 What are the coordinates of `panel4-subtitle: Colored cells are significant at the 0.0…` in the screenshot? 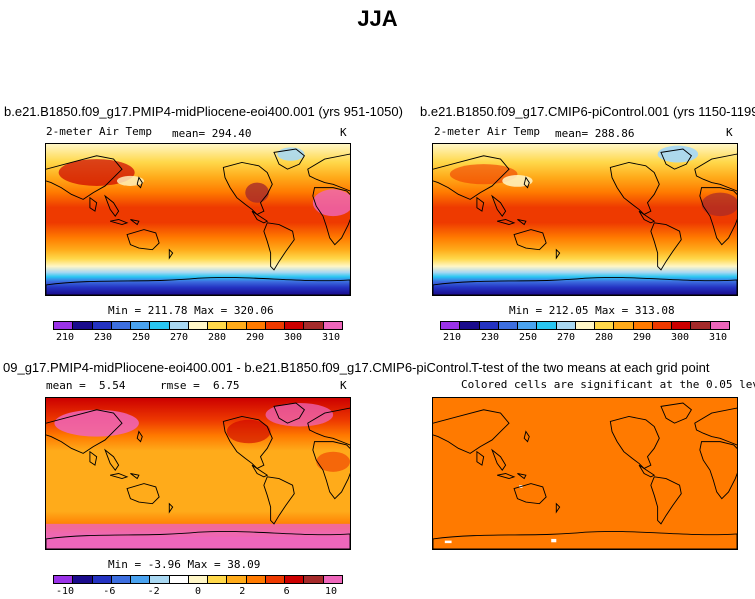 It's located at (608, 384).